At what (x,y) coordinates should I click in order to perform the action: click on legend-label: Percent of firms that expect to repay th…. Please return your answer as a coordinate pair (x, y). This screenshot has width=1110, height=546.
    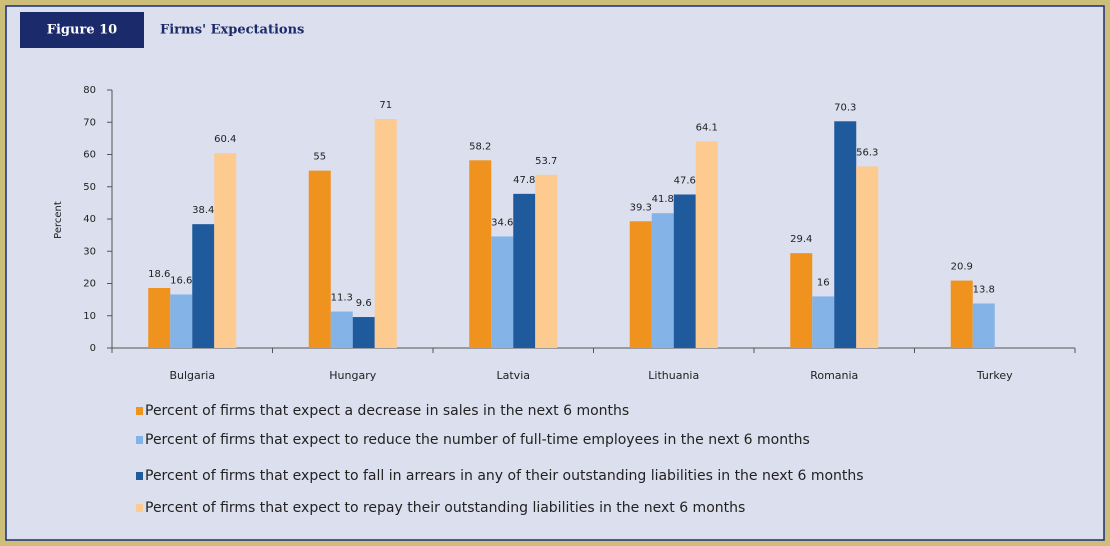
    Looking at the image, I should click on (445, 508).